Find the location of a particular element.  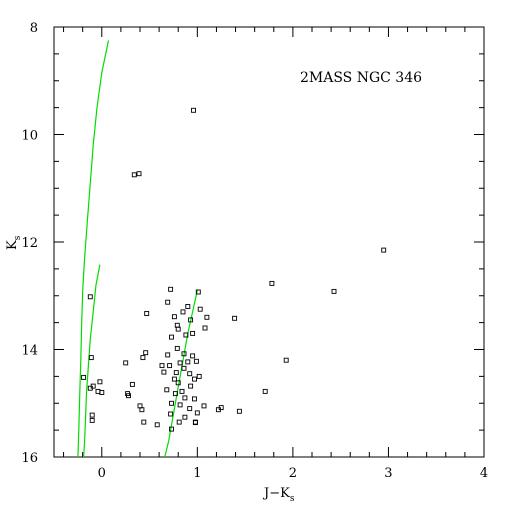

x-tick-label: 3 is located at coordinates (388, 473).